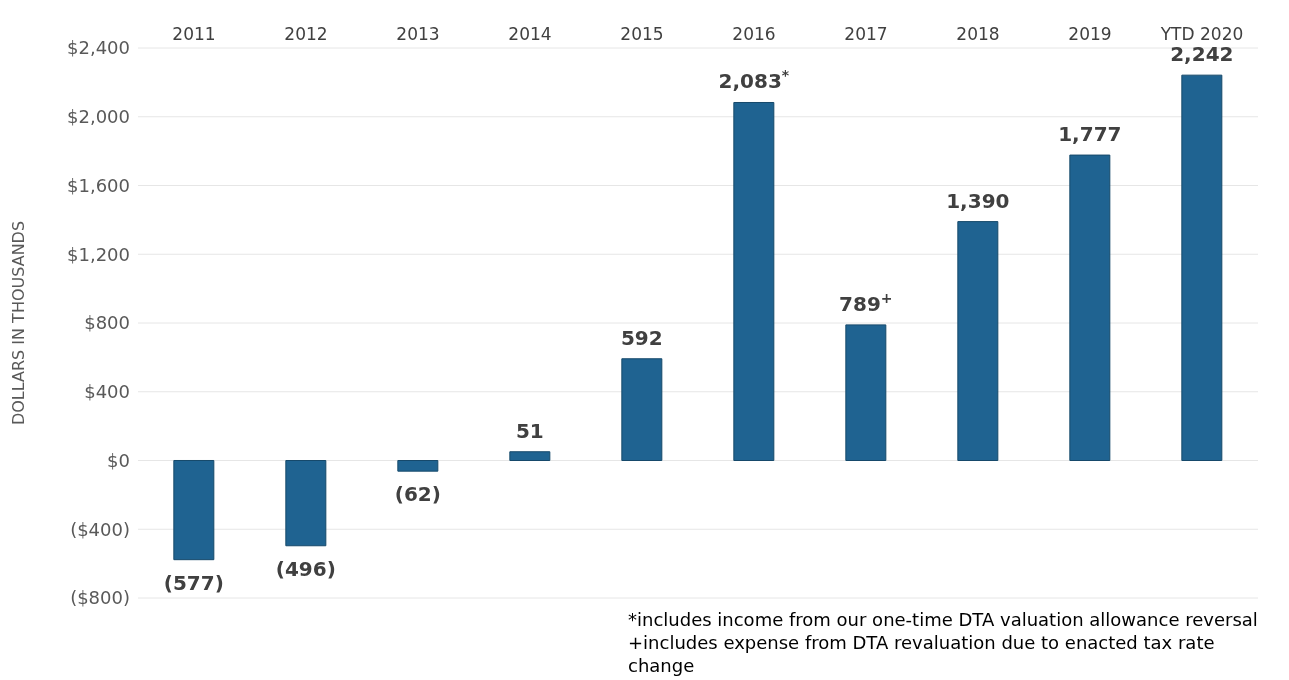 This screenshot has height=680, width=1289. Describe the element at coordinates (193, 582) in the screenshot. I see `data-label: (577)` at that location.